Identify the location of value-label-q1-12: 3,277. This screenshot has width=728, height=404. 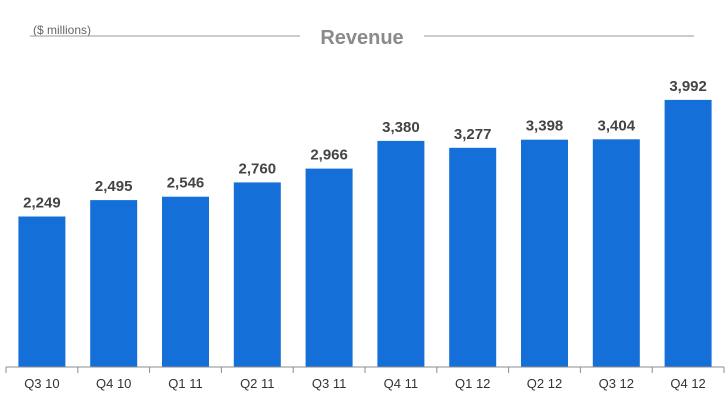
(473, 134).